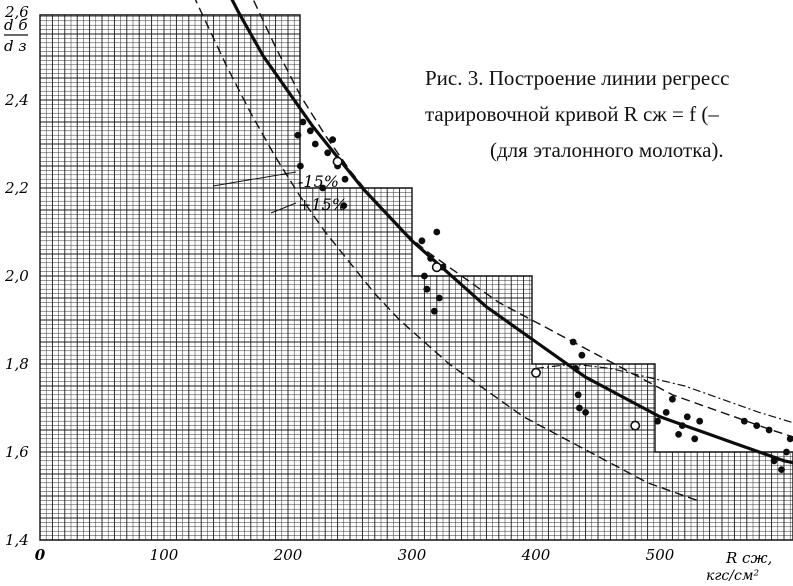  What do you see at coordinates (412, 555) in the screenshot?
I see `x-tick-label: 300` at bounding box center [412, 555].